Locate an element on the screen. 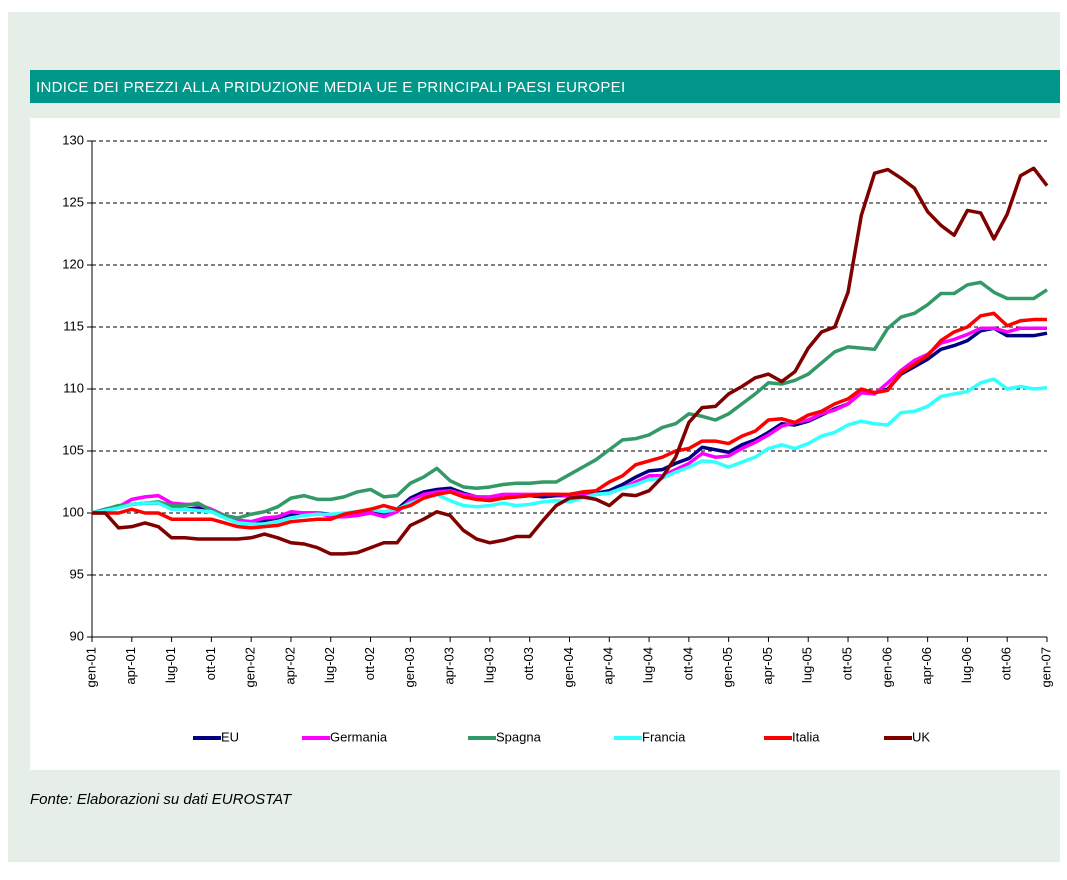 Image resolution: width=1067 pixels, height=880 pixels. legend-label: Spagna is located at coordinates (519, 736).